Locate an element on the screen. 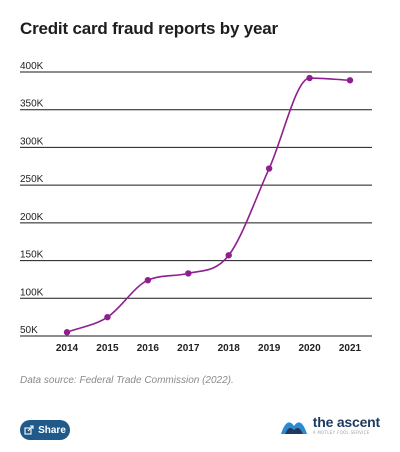 This screenshot has height=452, width=400. x-tick-label: 2016 is located at coordinates (148, 348).